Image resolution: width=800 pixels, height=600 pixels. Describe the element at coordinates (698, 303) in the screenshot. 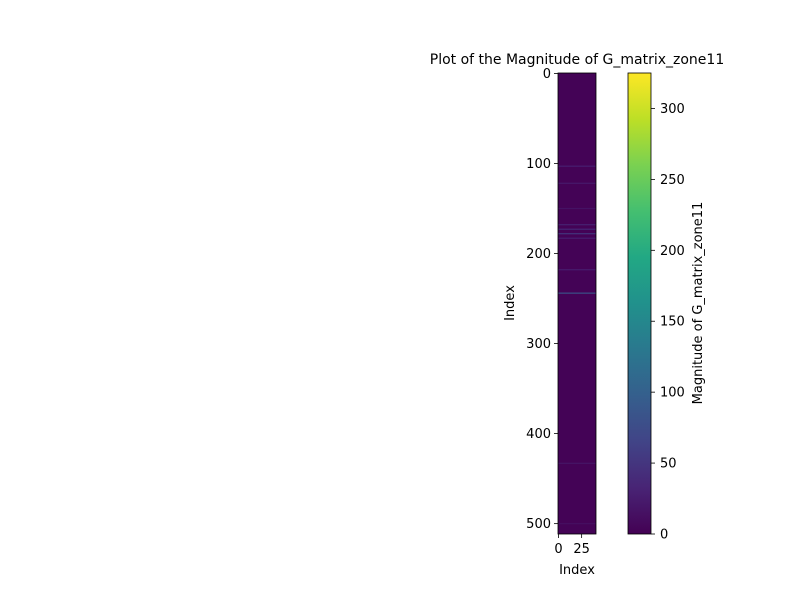

I see `colorbar-label: Magnitude of G_matrix_zone11` at that location.